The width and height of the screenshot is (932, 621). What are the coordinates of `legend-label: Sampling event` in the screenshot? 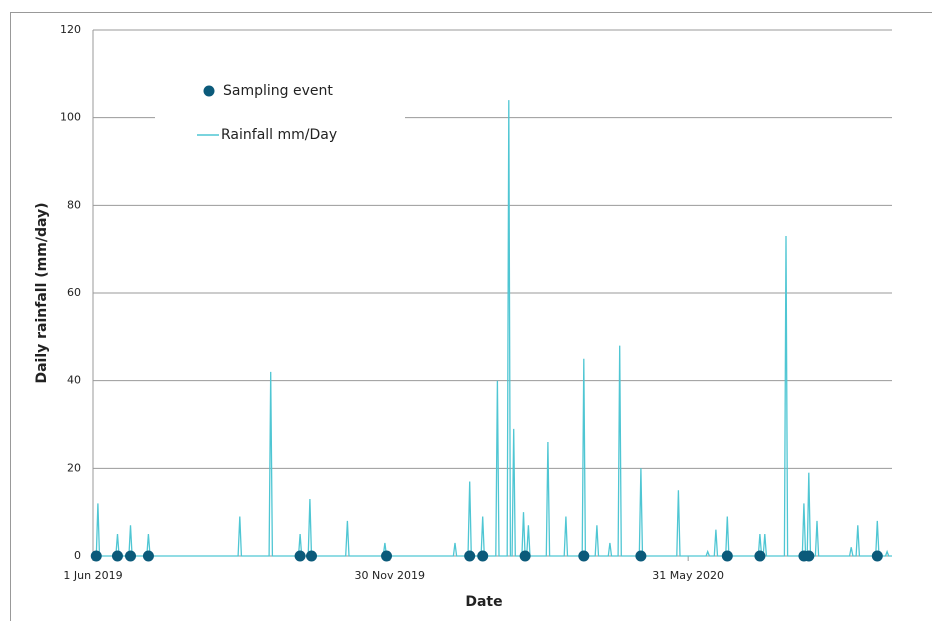 It's located at (278, 91).